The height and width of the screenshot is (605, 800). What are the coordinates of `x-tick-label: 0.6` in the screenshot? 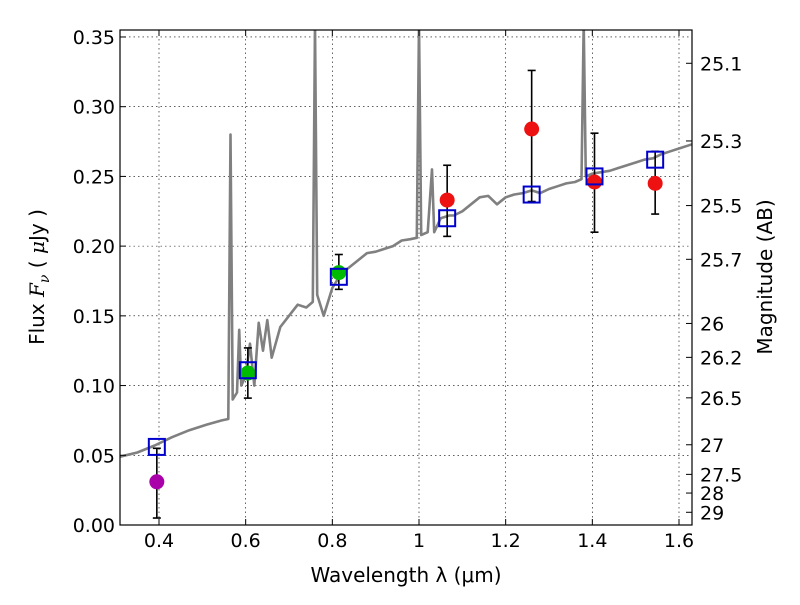 It's located at (246, 541).